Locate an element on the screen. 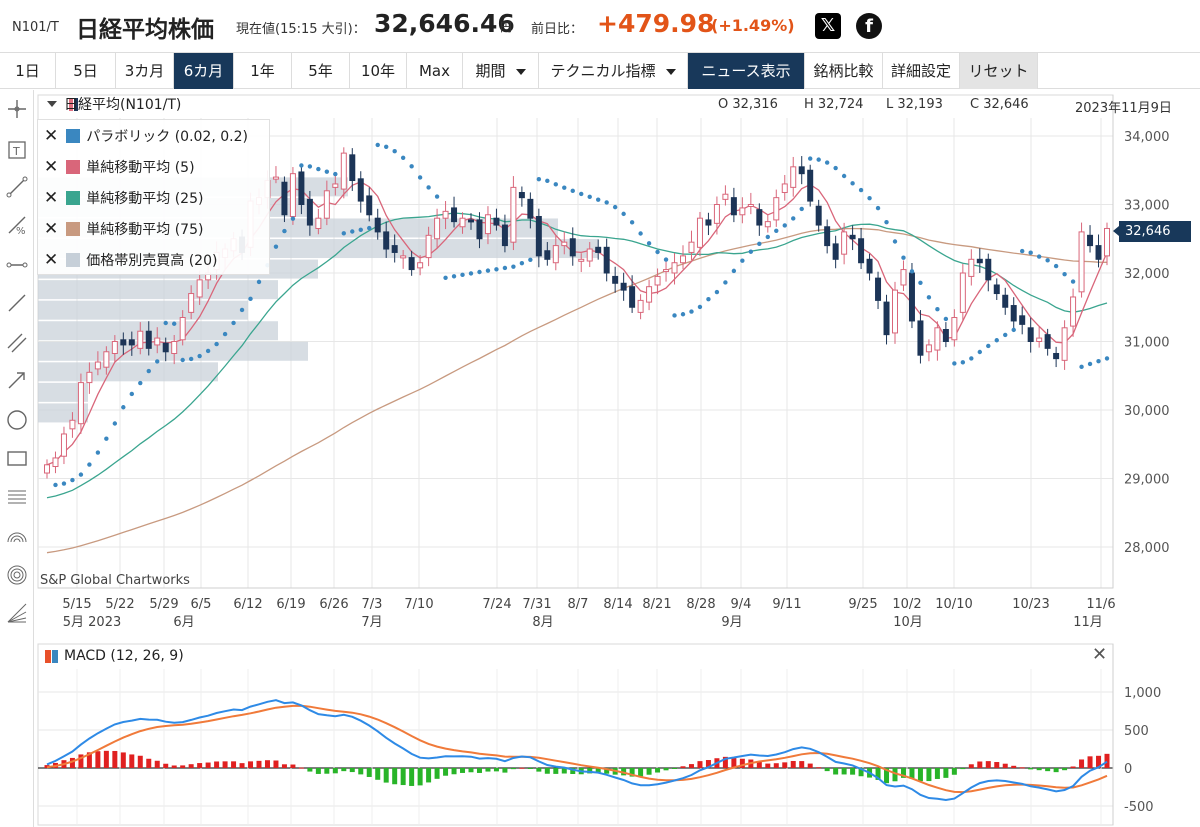  series-collapse-icon is located at coordinates (52, 104).